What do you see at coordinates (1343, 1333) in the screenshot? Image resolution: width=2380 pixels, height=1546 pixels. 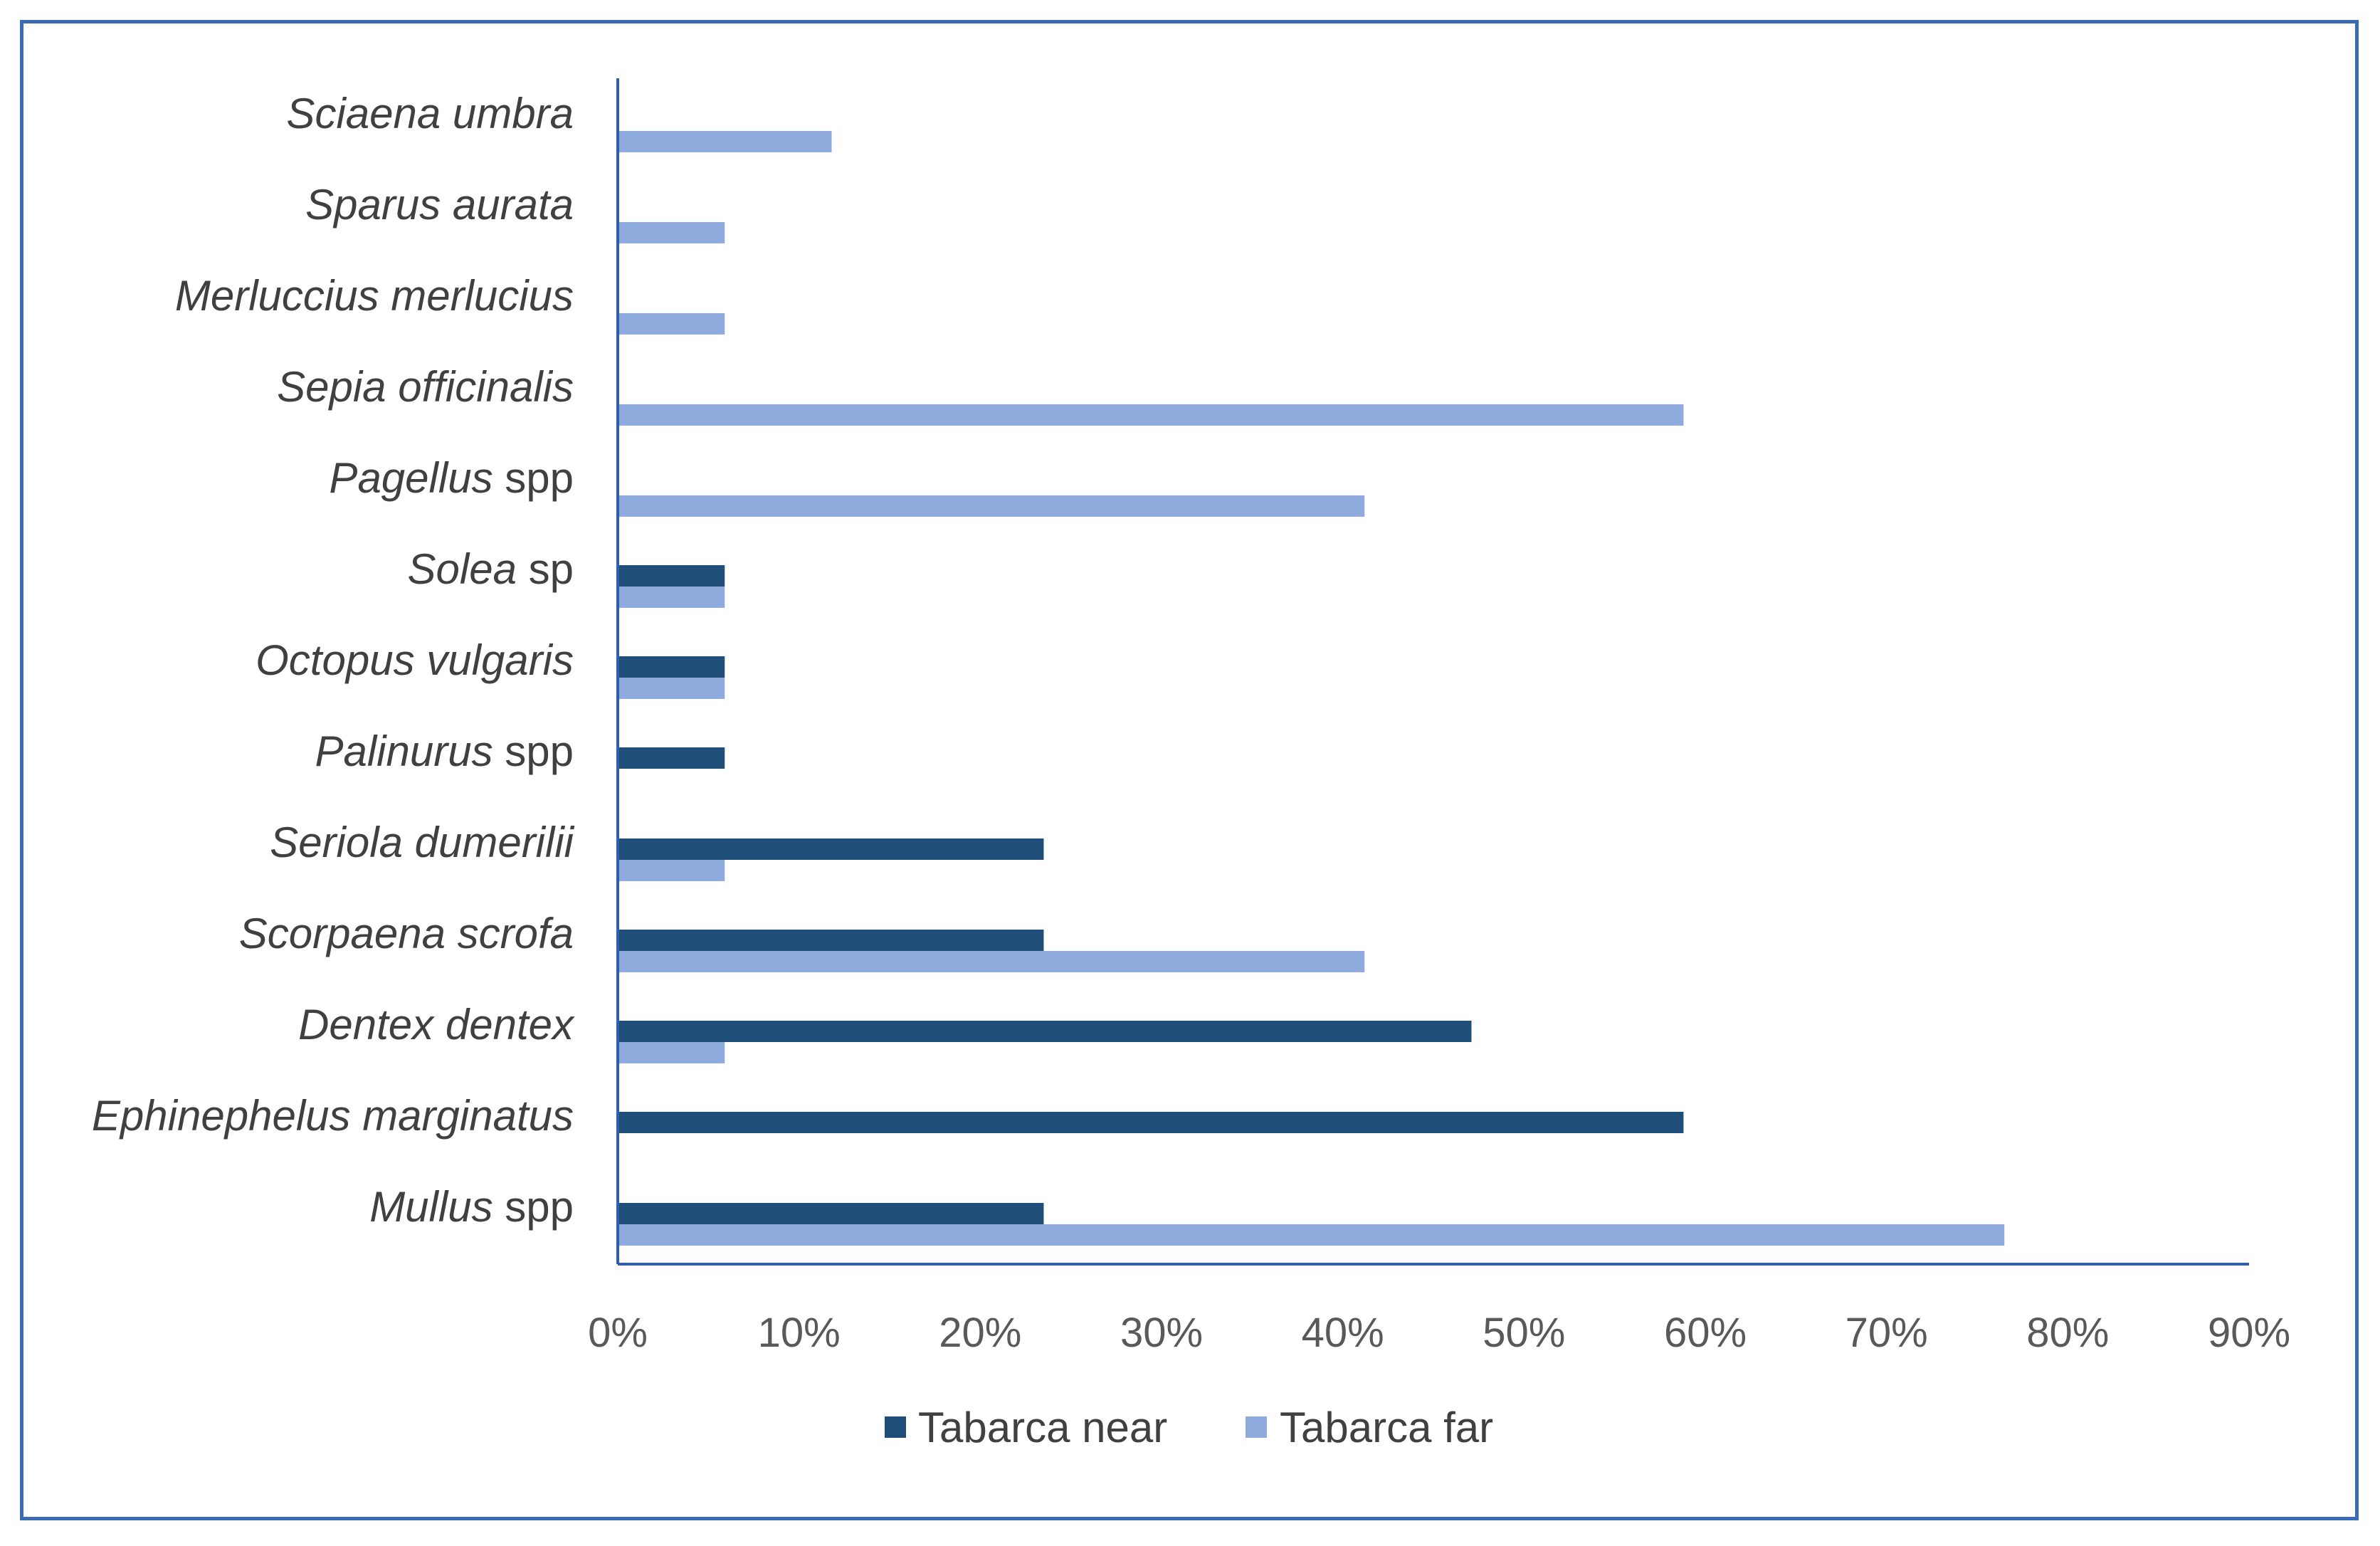 I see `x-tick-label: 40%` at bounding box center [1343, 1333].